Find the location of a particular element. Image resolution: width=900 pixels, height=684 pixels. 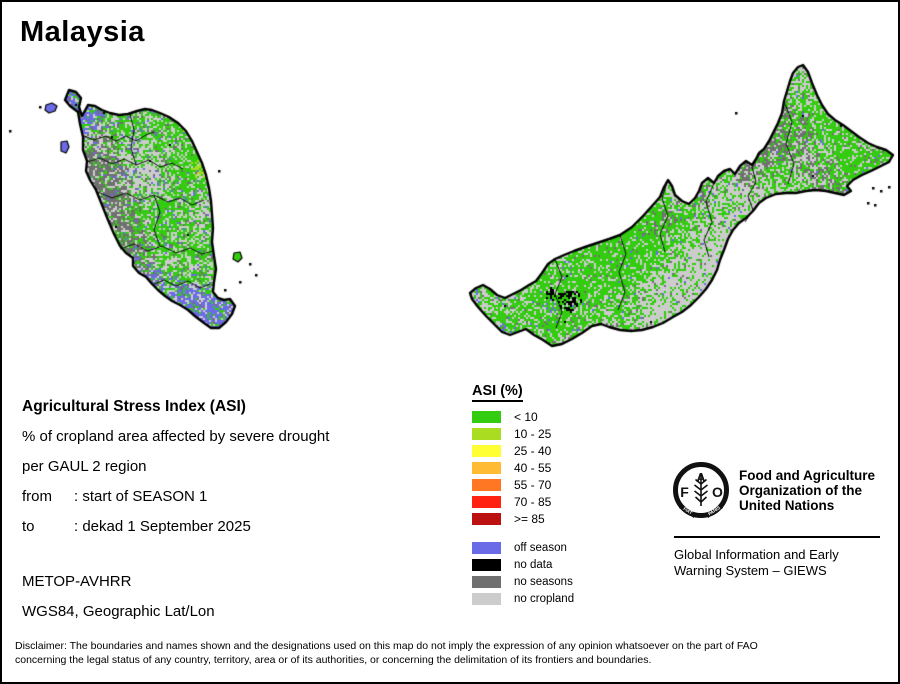

legend-row: >= 85 is located at coordinates (523, 518).